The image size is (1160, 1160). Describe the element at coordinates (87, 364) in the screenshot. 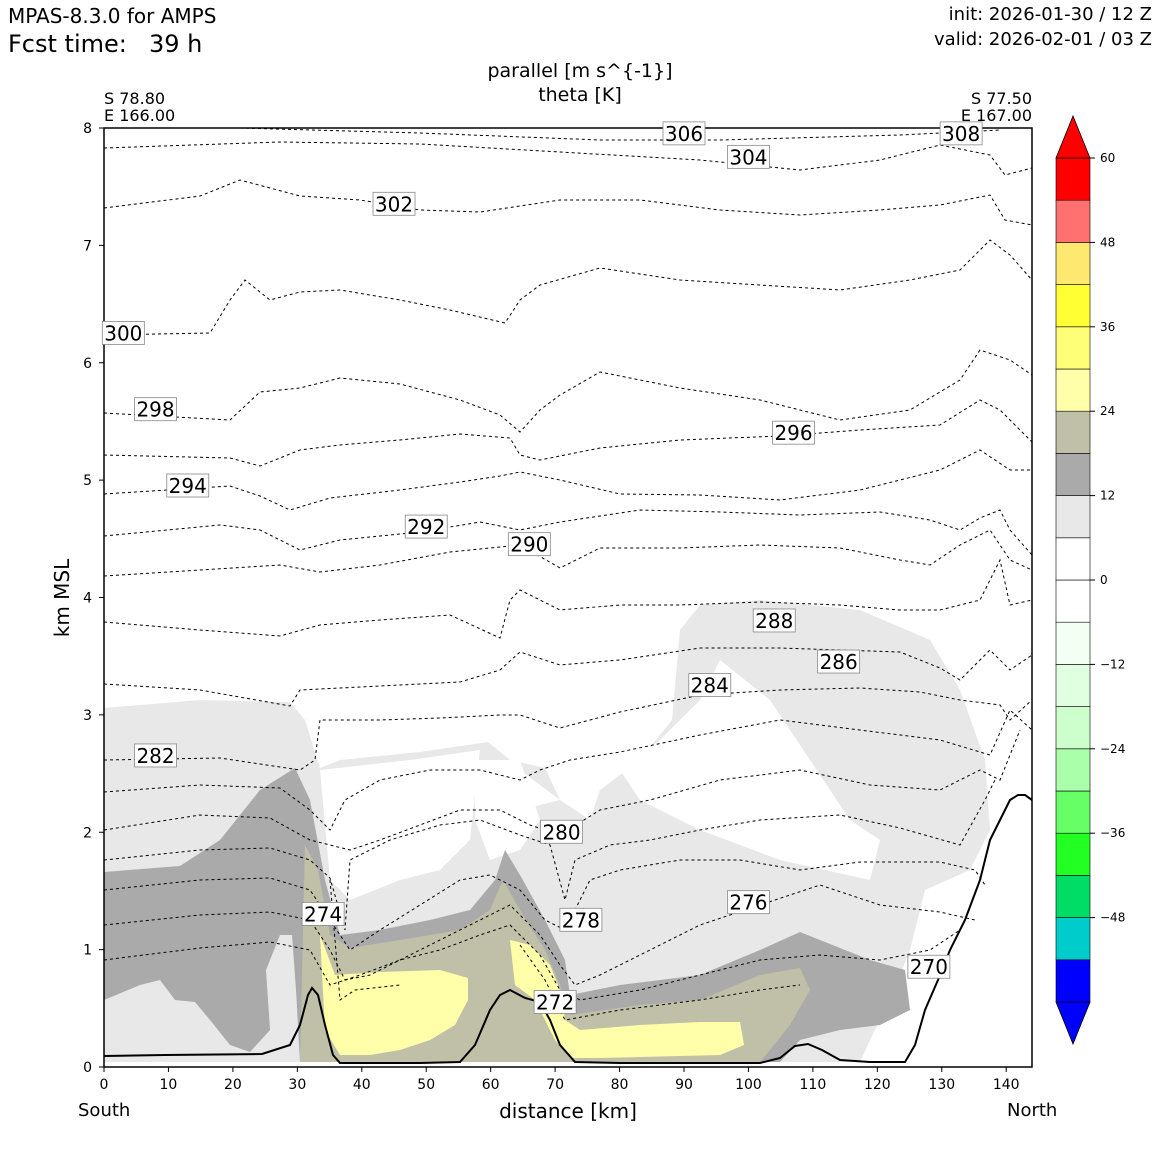

I see `y-tick-label: 6` at that location.